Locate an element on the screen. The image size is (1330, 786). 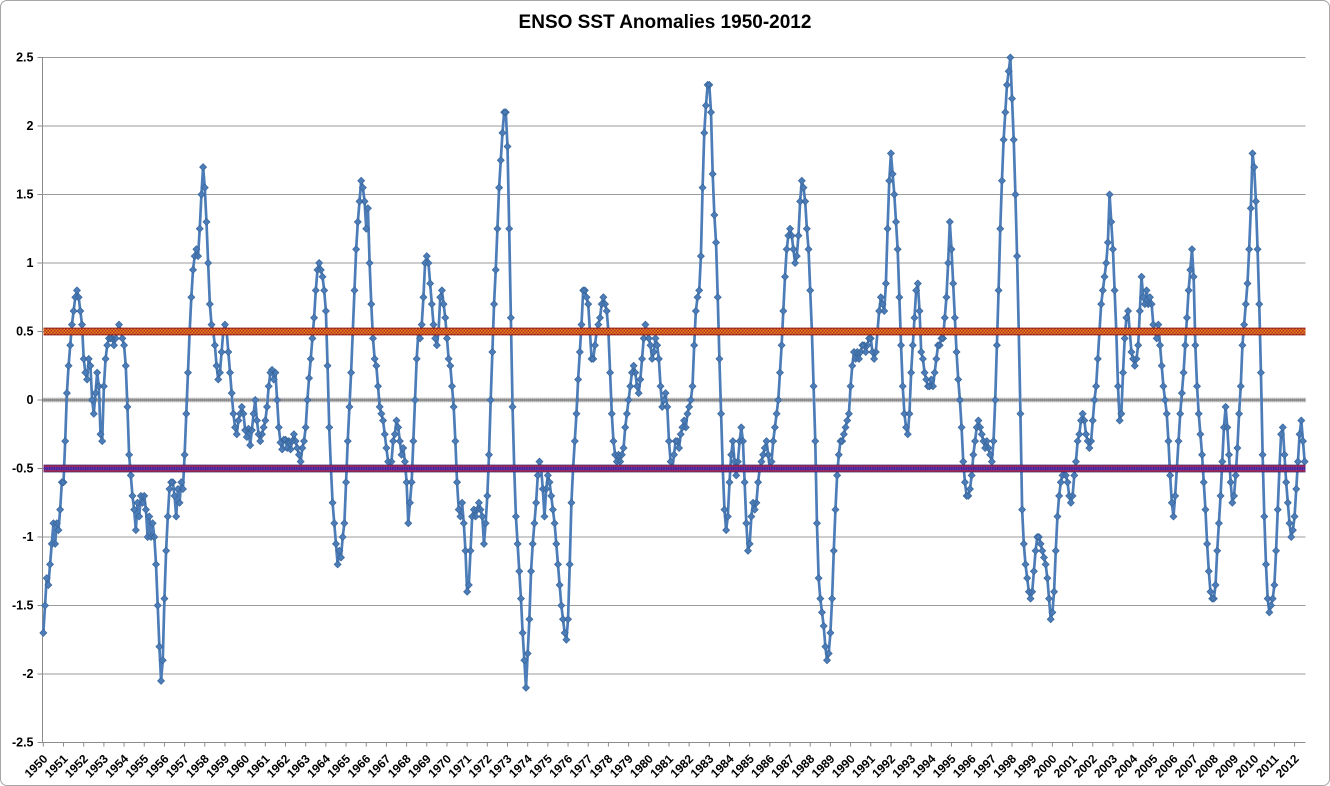
y-tick-label: 1.5 is located at coordinates (24, 195).